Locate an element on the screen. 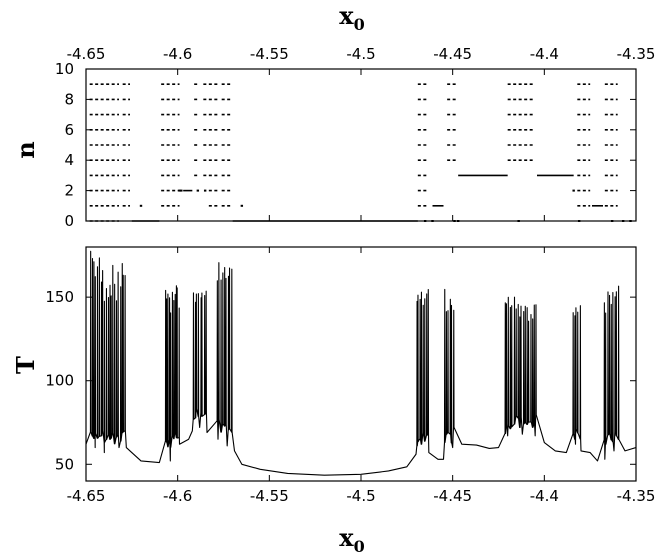 The image size is (664, 558). y-tick-label: 0 is located at coordinates (69, 221).